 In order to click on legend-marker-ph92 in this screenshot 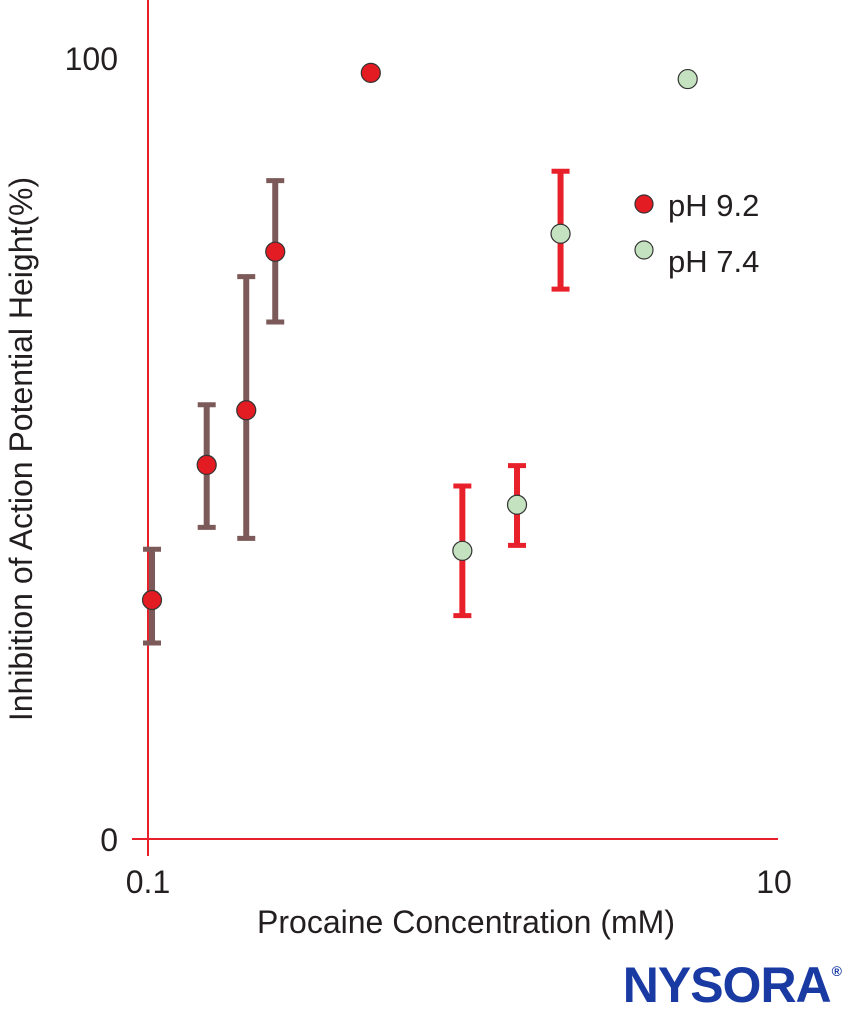, I will do `click(644, 204)`.